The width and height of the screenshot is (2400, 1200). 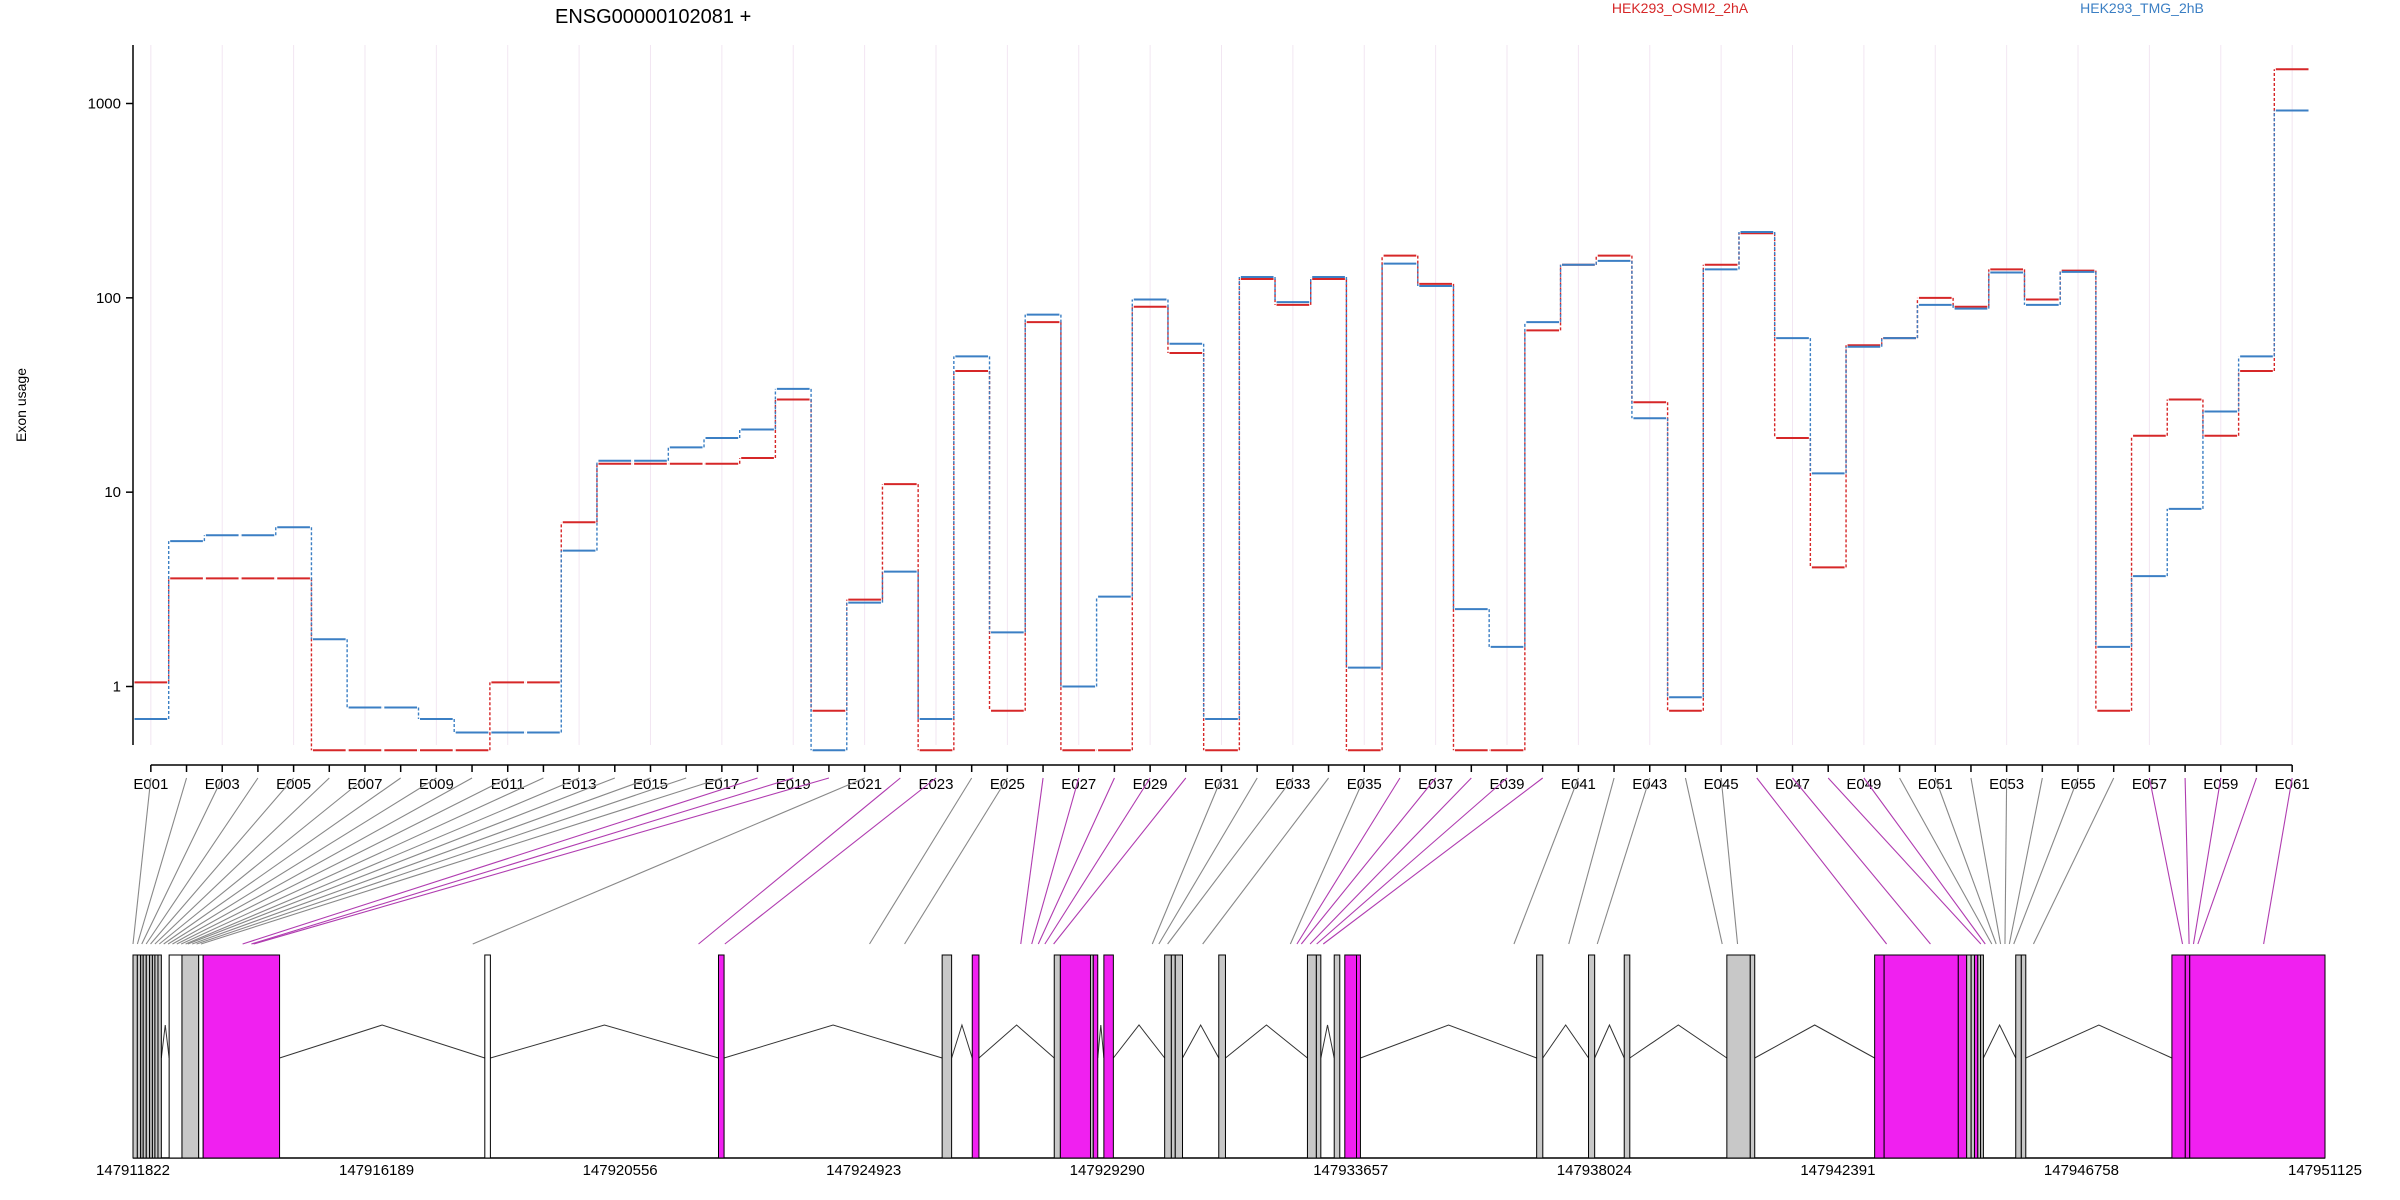 I want to click on genomic-coordinate-label: 147951125, so click(x=2325, y=1170).